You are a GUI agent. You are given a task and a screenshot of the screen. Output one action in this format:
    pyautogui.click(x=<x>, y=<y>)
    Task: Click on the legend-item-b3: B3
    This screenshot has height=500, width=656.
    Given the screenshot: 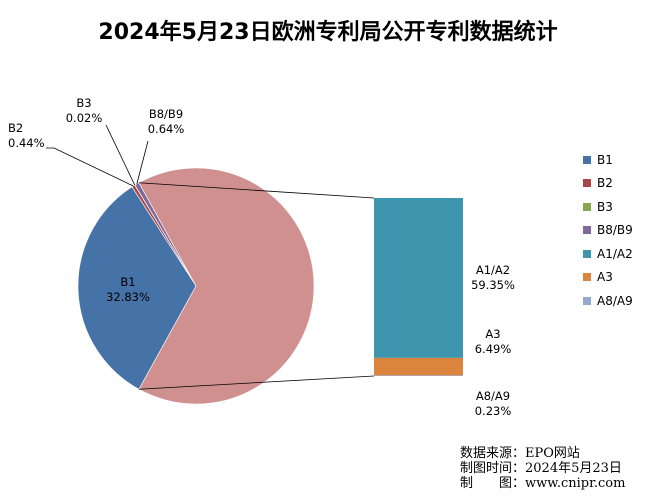 What is the action you would take?
    pyautogui.click(x=608, y=207)
    